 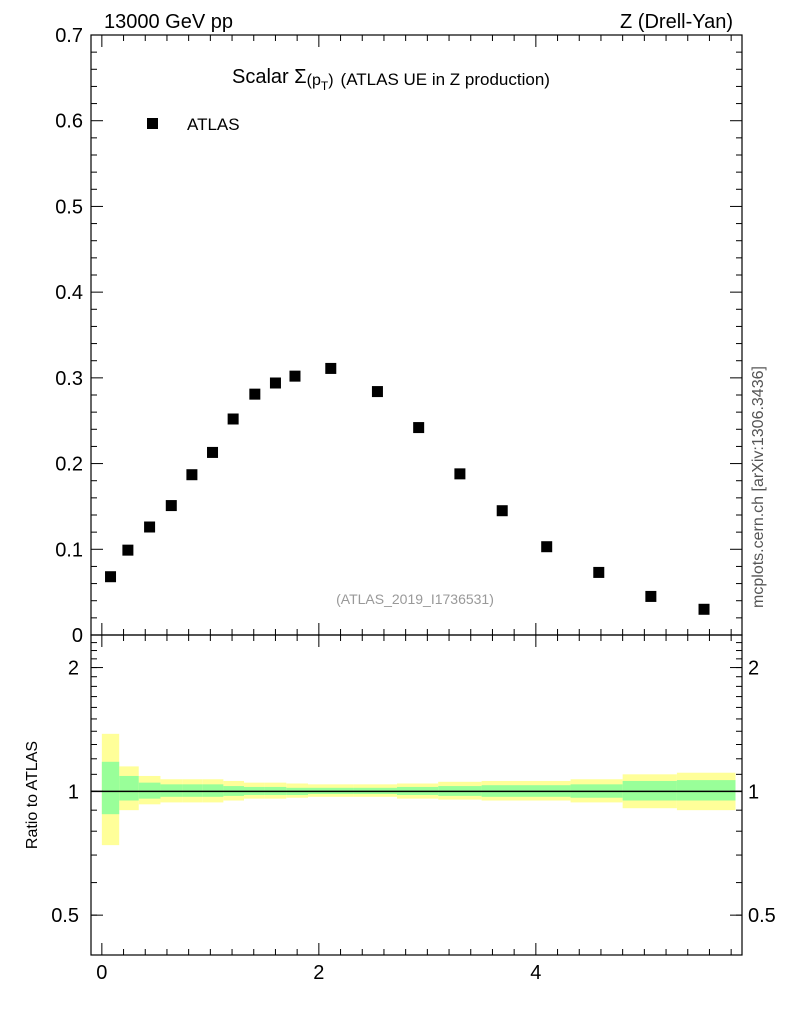 I want to click on main-plot-title: Scalar Σ(pT) (ATLAS UE in Z production), so click(x=391, y=79).